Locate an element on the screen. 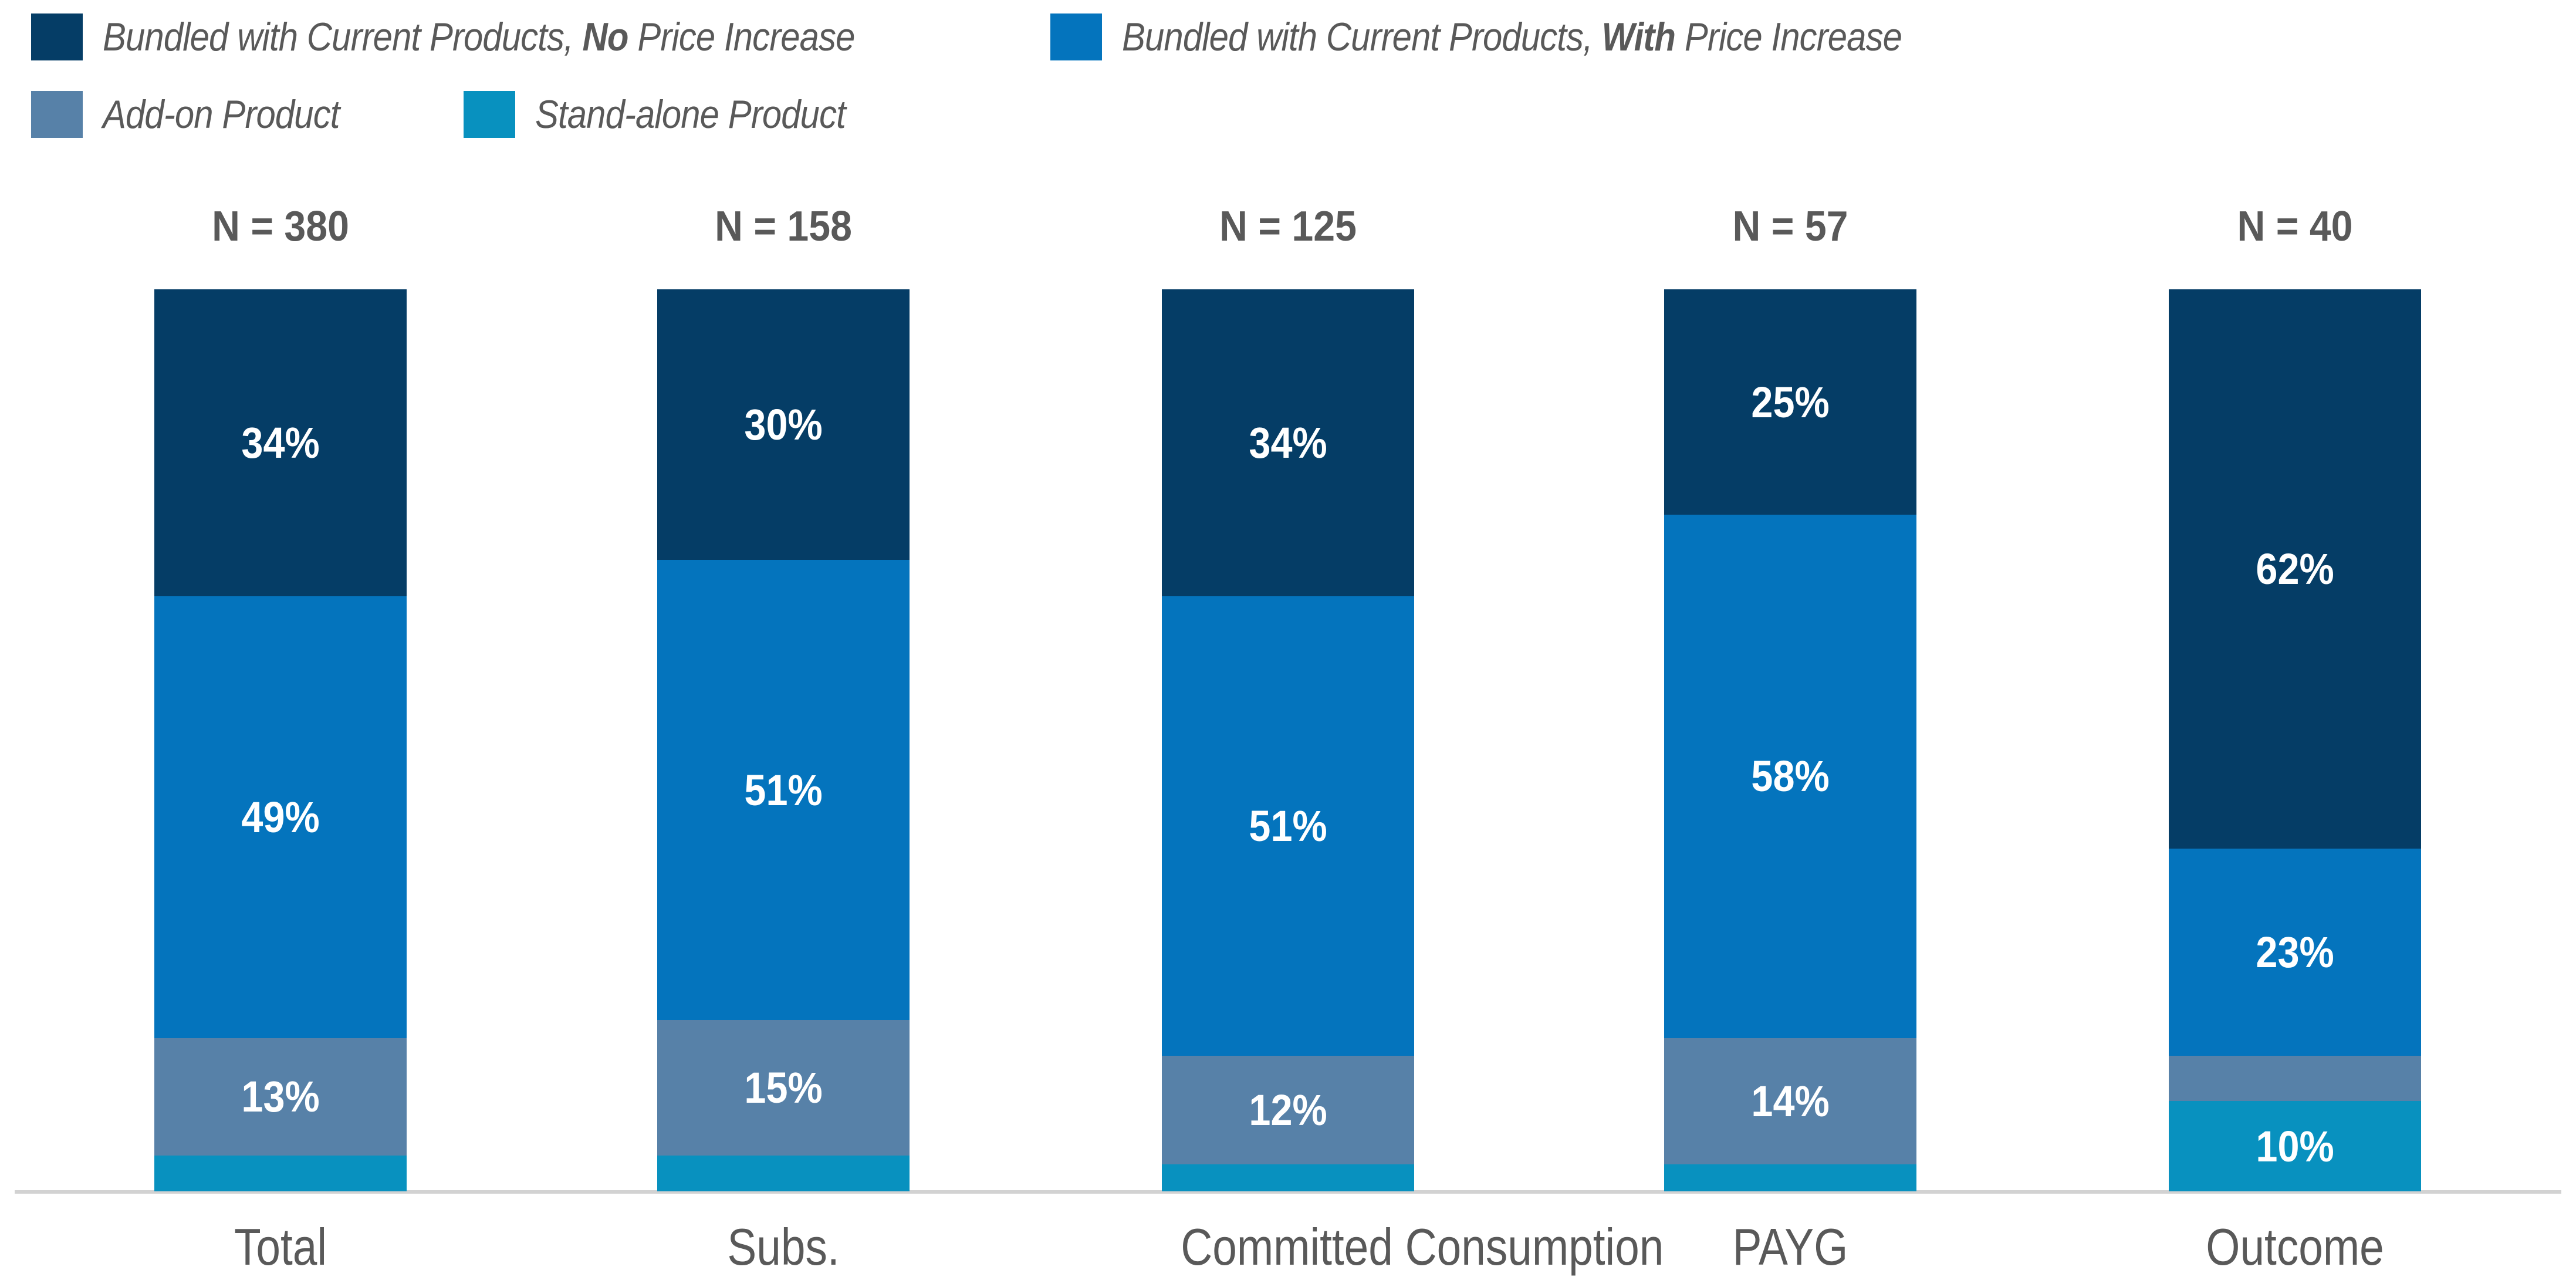 This screenshot has height=1287, width=2576. segment-value-label: 23% is located at coordinates (2295, 952).